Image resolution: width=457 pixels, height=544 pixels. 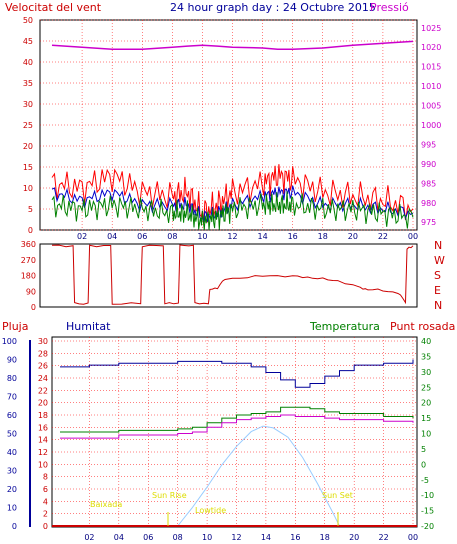 What do you see at coordinates (426, 434) in the screenshot?
I see `temperature-tick-label: 10` at bounding box center [426, 434].